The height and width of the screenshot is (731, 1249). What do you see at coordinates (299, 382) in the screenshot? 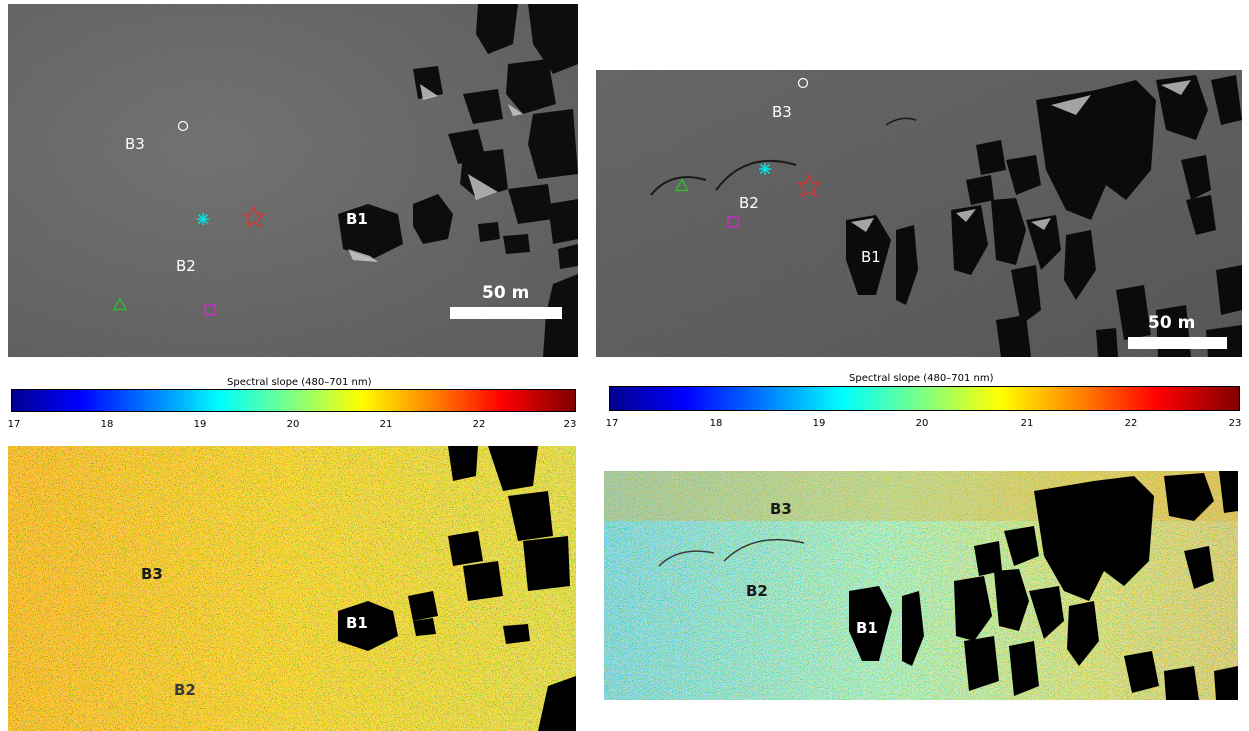
I see `colorbar-title-left: Spectral slope (480–701 nm)` at bounding box center [299, 382].